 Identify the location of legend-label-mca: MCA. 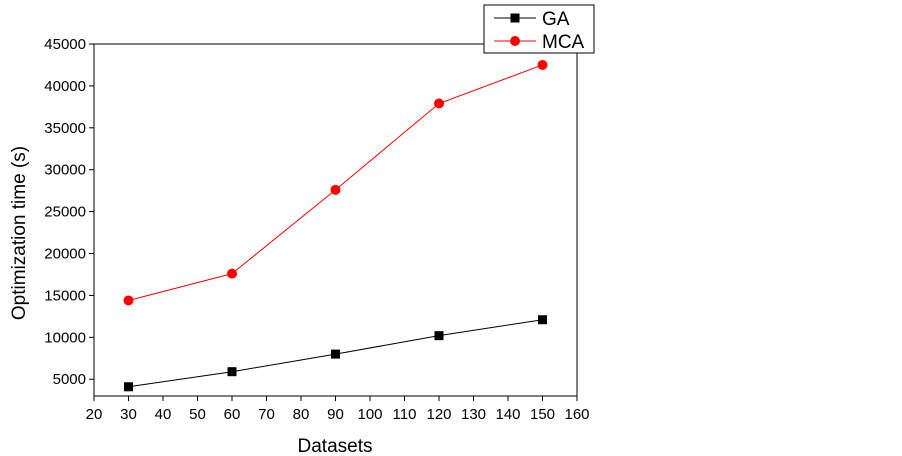
(563, 42).